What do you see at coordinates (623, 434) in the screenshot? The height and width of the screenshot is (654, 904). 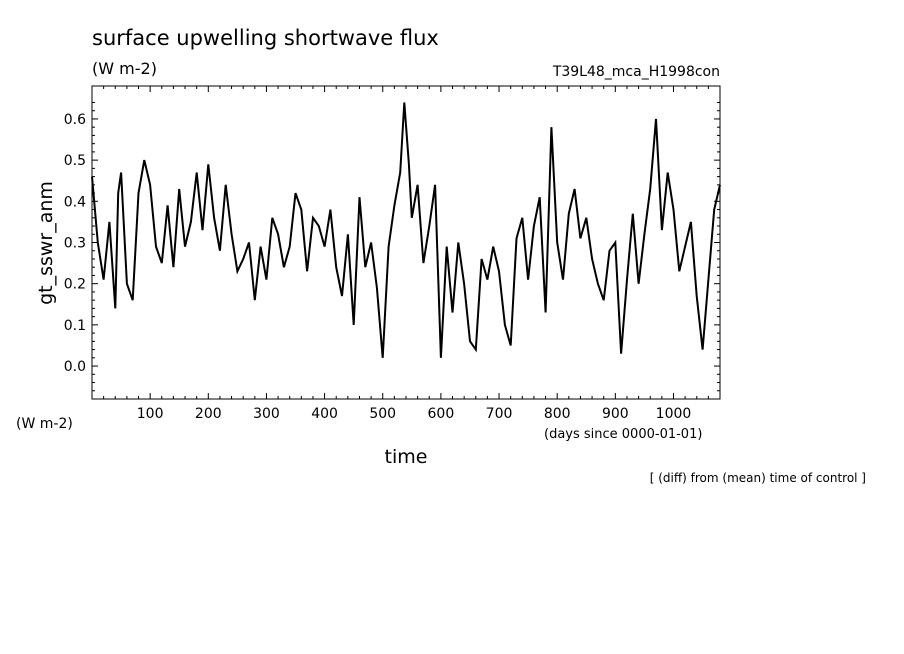 I see `x-axis-unit: (days since 0000-01-01)` at bounding box center [623, 434].